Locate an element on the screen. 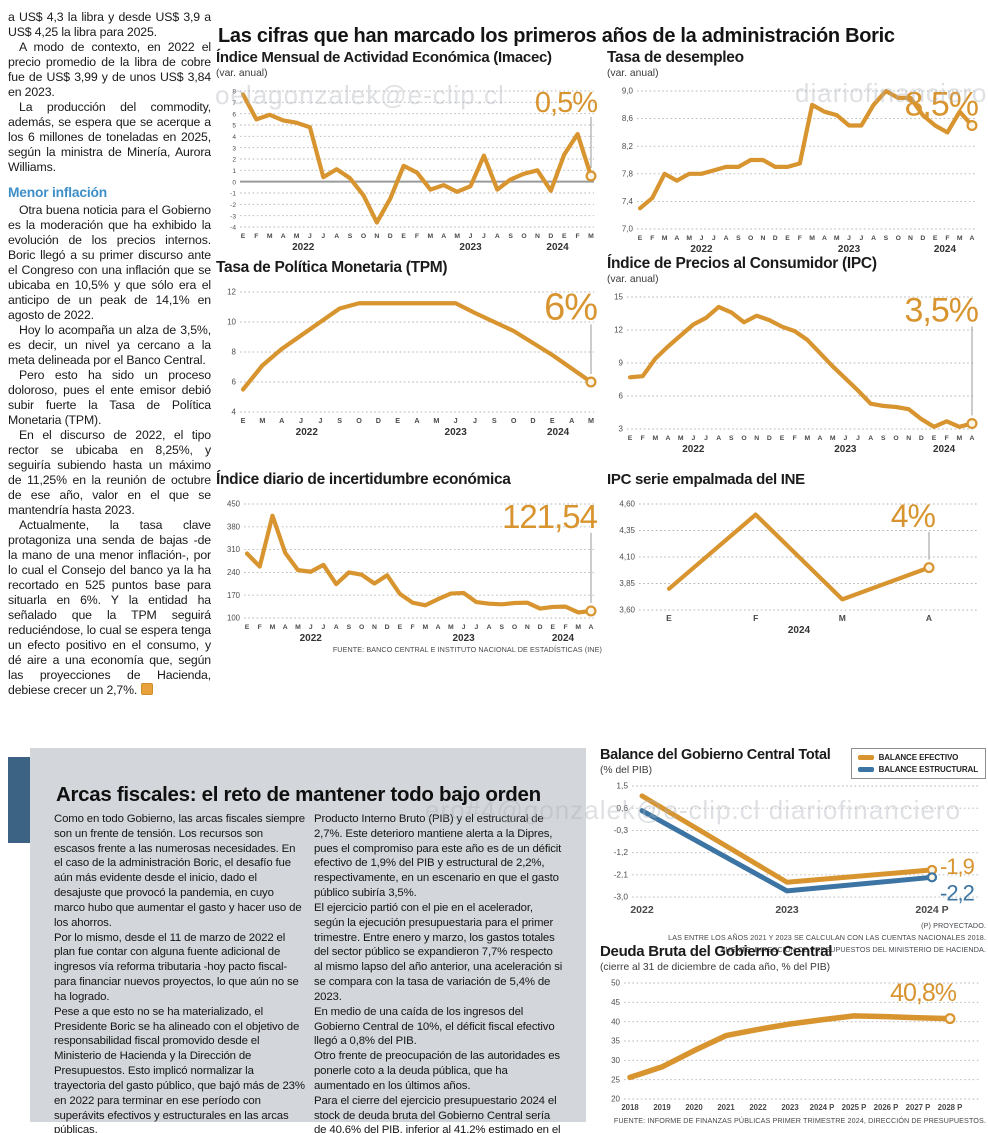  svg-text: 100 is located at coordinates (234, 618).